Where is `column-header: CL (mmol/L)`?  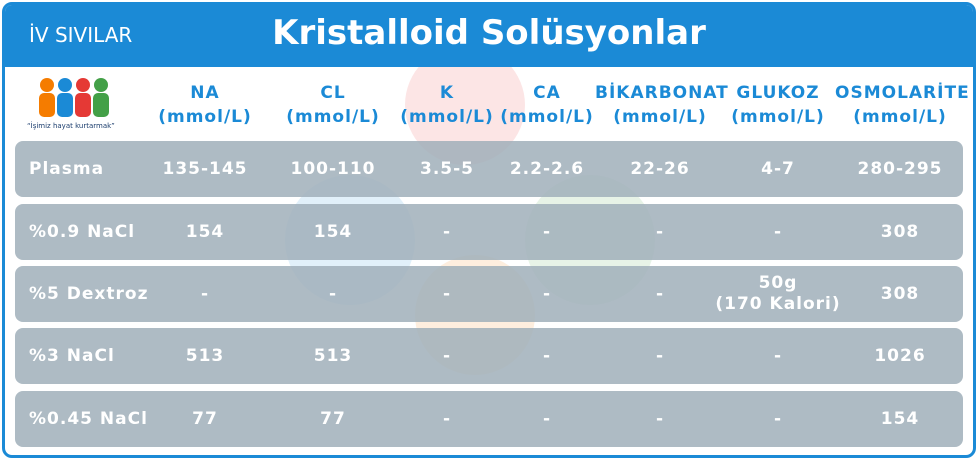
column-header: CL (mmol/L) is located at coordinates (333, 105).